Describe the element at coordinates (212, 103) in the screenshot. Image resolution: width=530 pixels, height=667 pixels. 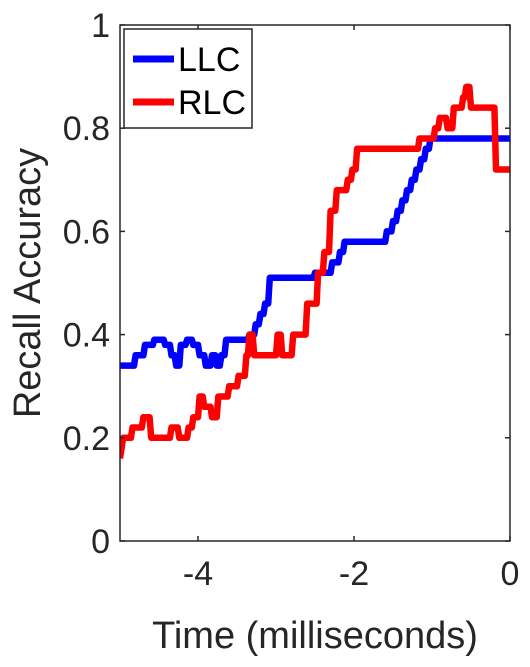
I see `legend-label-rlc: RLC` at that location.